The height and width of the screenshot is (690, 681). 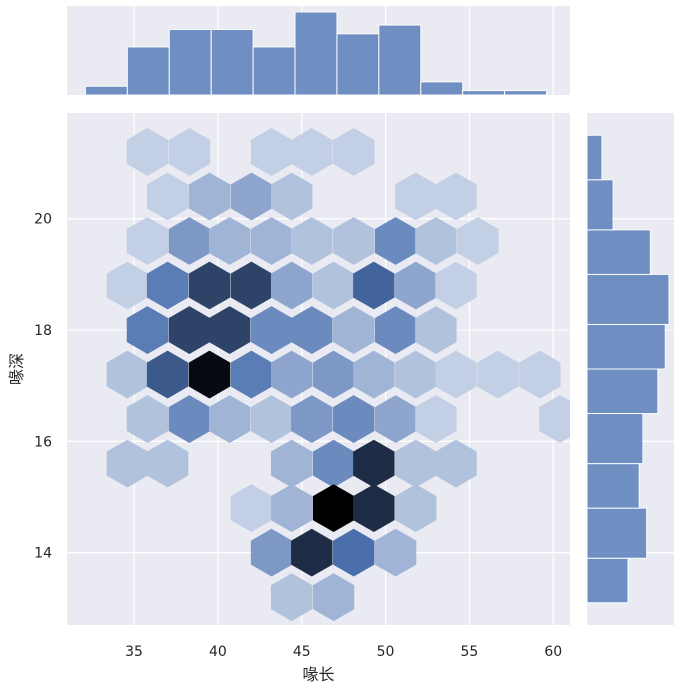 What do you see at coordinates (43, 331) in the screenshot?
I see `y-tick-label: 18` at bounding box center [43, 331].